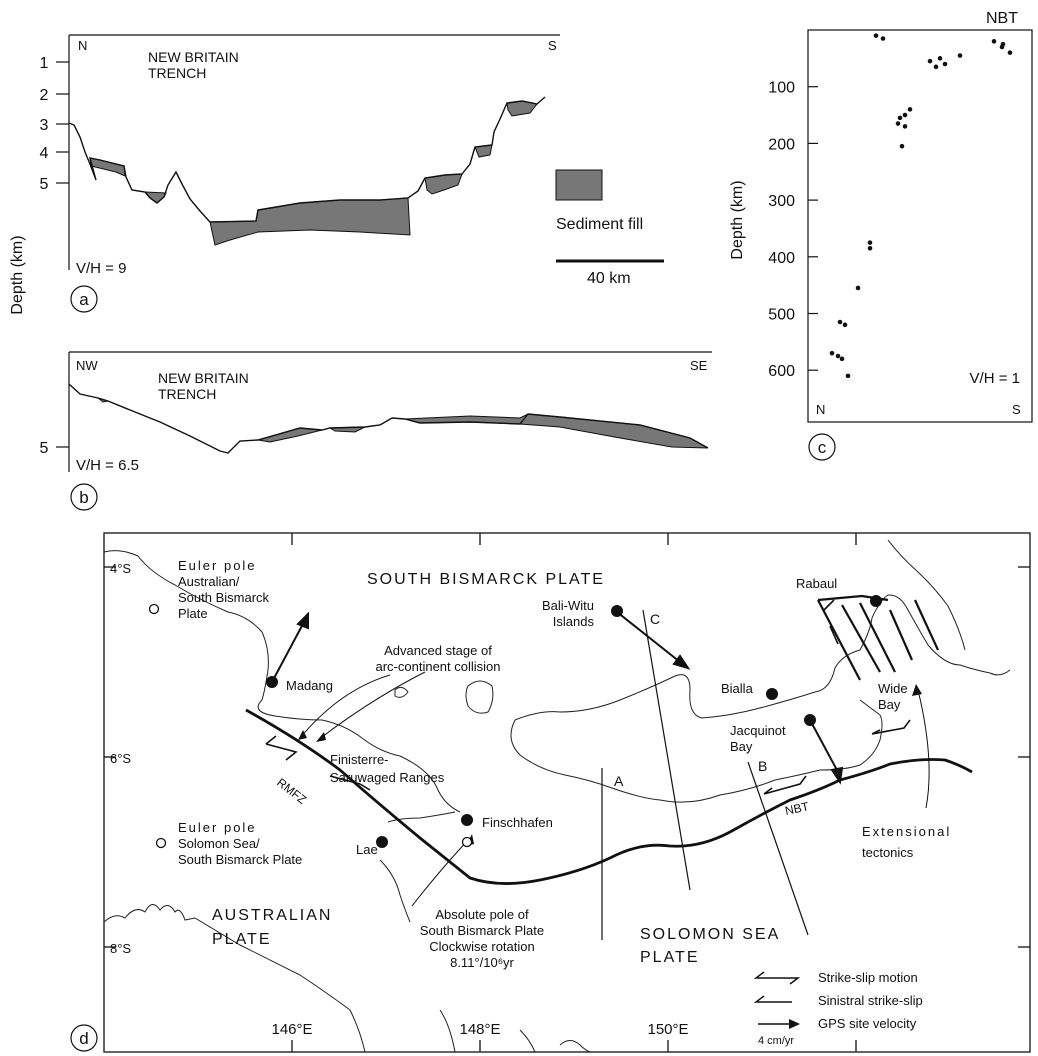  I want to click on annotation-arrowheads, so click(610, 765).